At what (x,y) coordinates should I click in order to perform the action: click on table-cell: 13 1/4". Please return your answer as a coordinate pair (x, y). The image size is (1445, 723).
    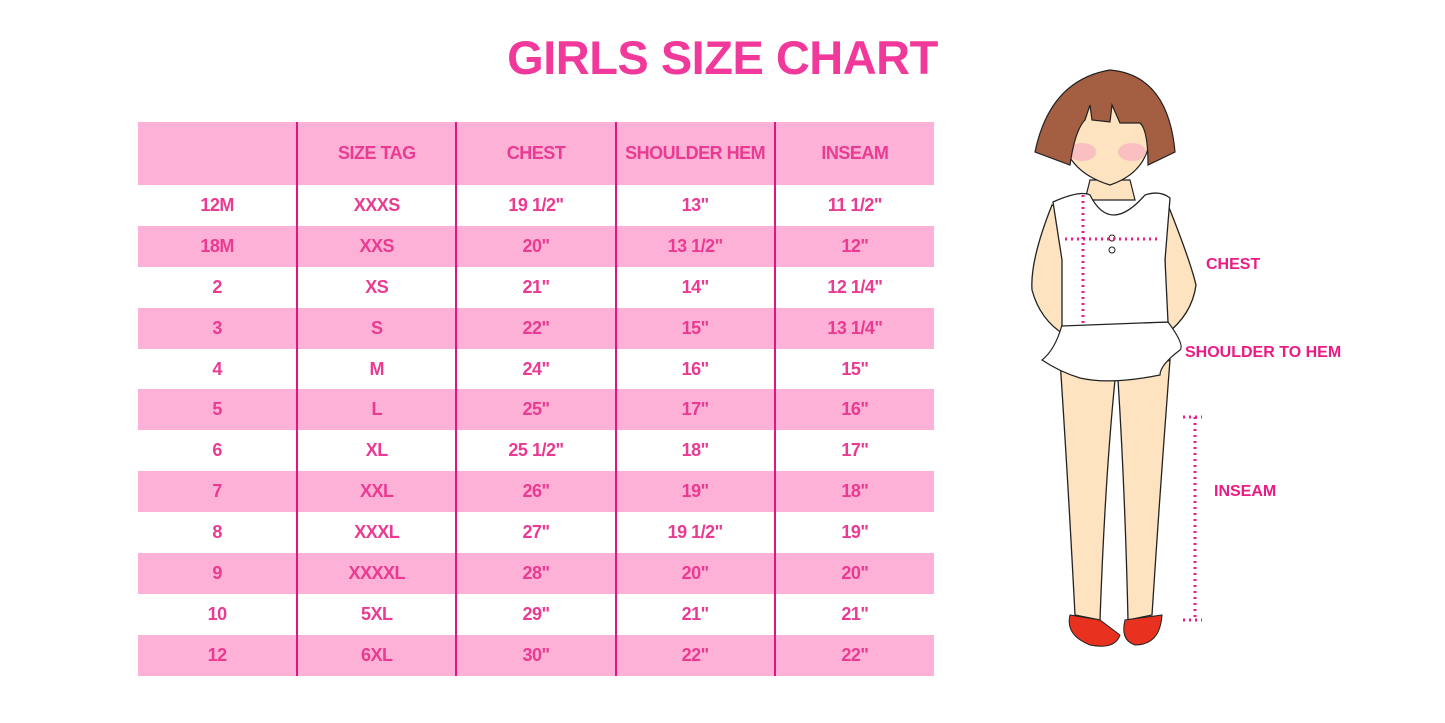
    Looking at the image, I should click on (853, 328).